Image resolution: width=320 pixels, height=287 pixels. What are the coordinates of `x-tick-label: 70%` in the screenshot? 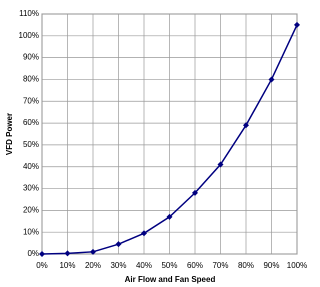 It's located at (220, 265).